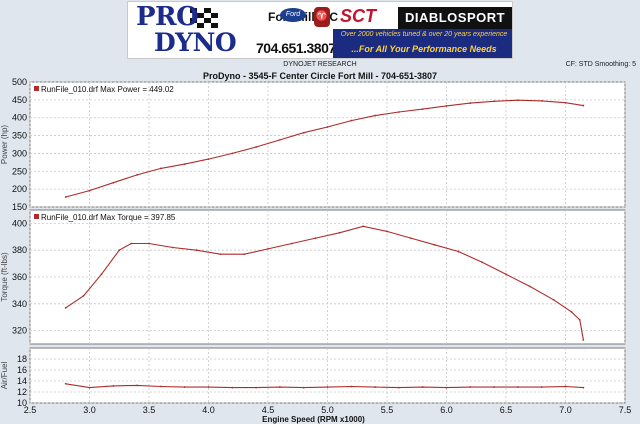  What do you see at coordinates (293, 15) in the screenshot?
I see `ford-logo: Ford` at bounding box center [293, 15].